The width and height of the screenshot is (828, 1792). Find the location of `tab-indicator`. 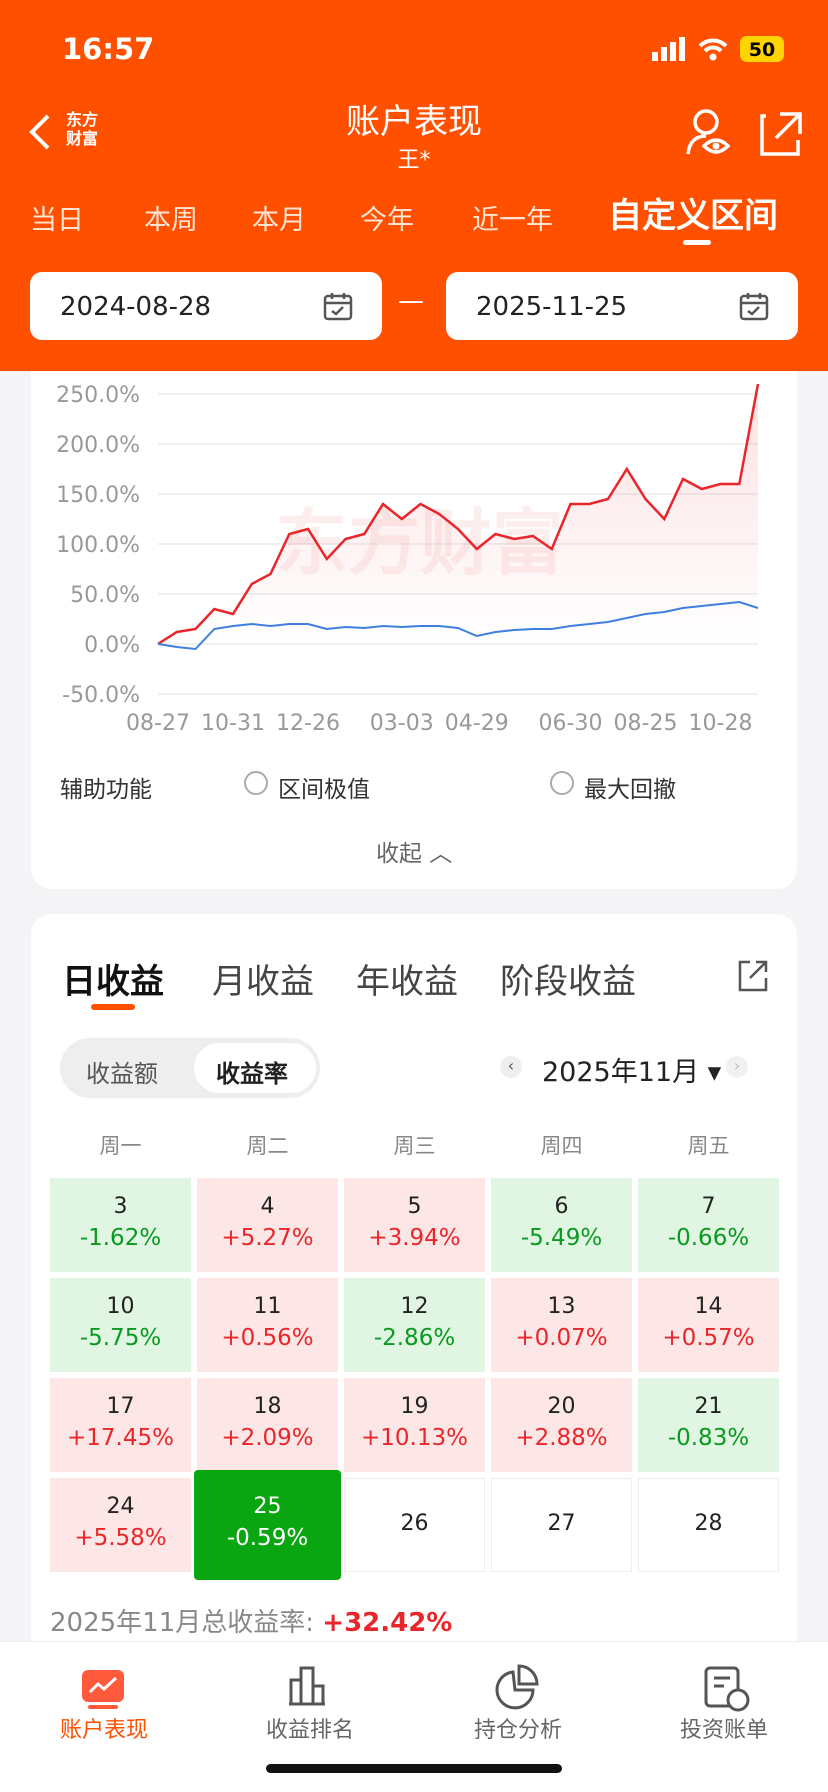

tab-indicator is located at coordinates (697, 242).